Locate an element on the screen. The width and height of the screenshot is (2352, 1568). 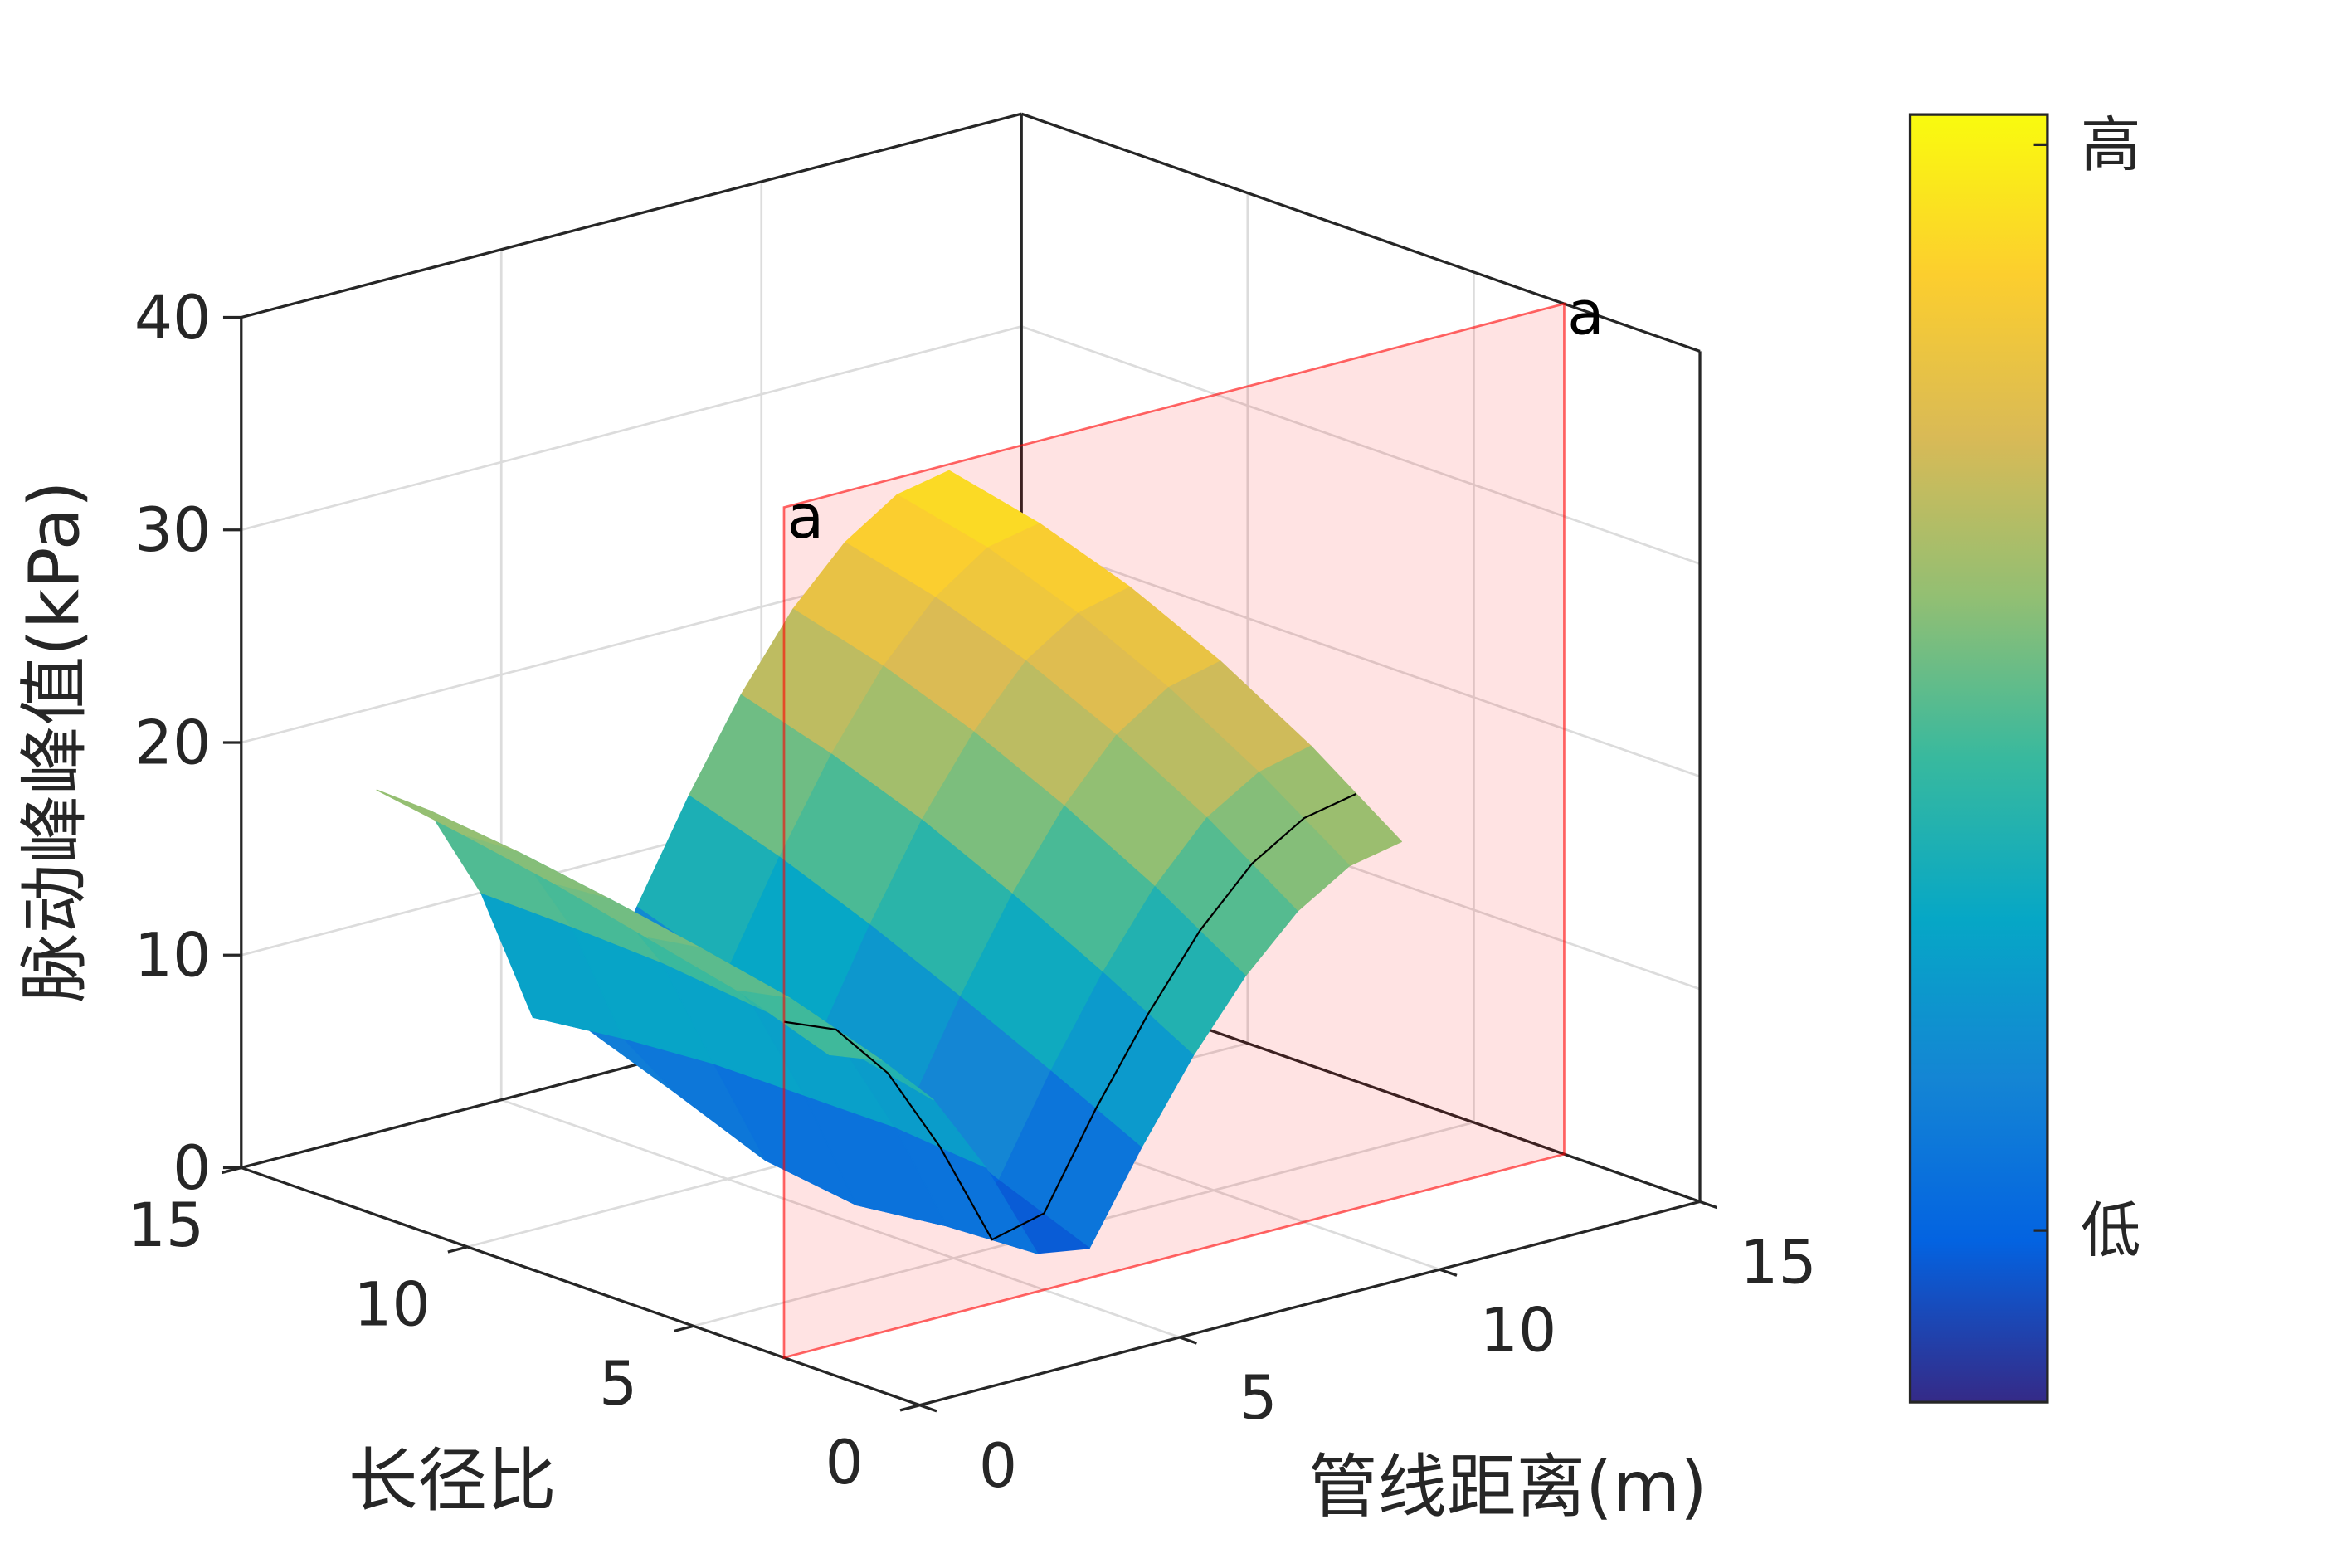
y-axis-label: 长径比 is located at coordinates (452, 1481).